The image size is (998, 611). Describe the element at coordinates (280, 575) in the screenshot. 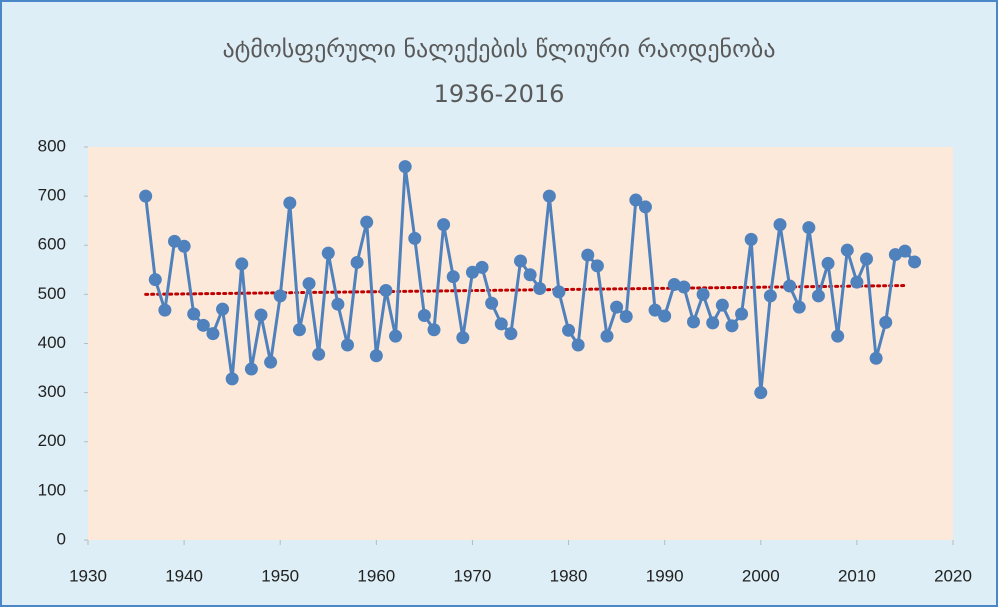

I see `x-tick-label: 1950` at that location.